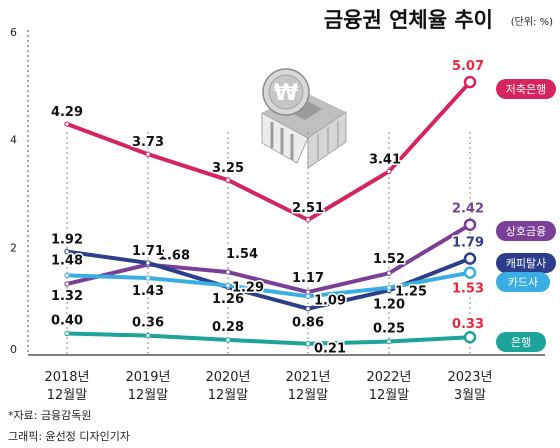 The image size is (560, 448). I want to click on legend-item: 카드사, so click(523, 282).